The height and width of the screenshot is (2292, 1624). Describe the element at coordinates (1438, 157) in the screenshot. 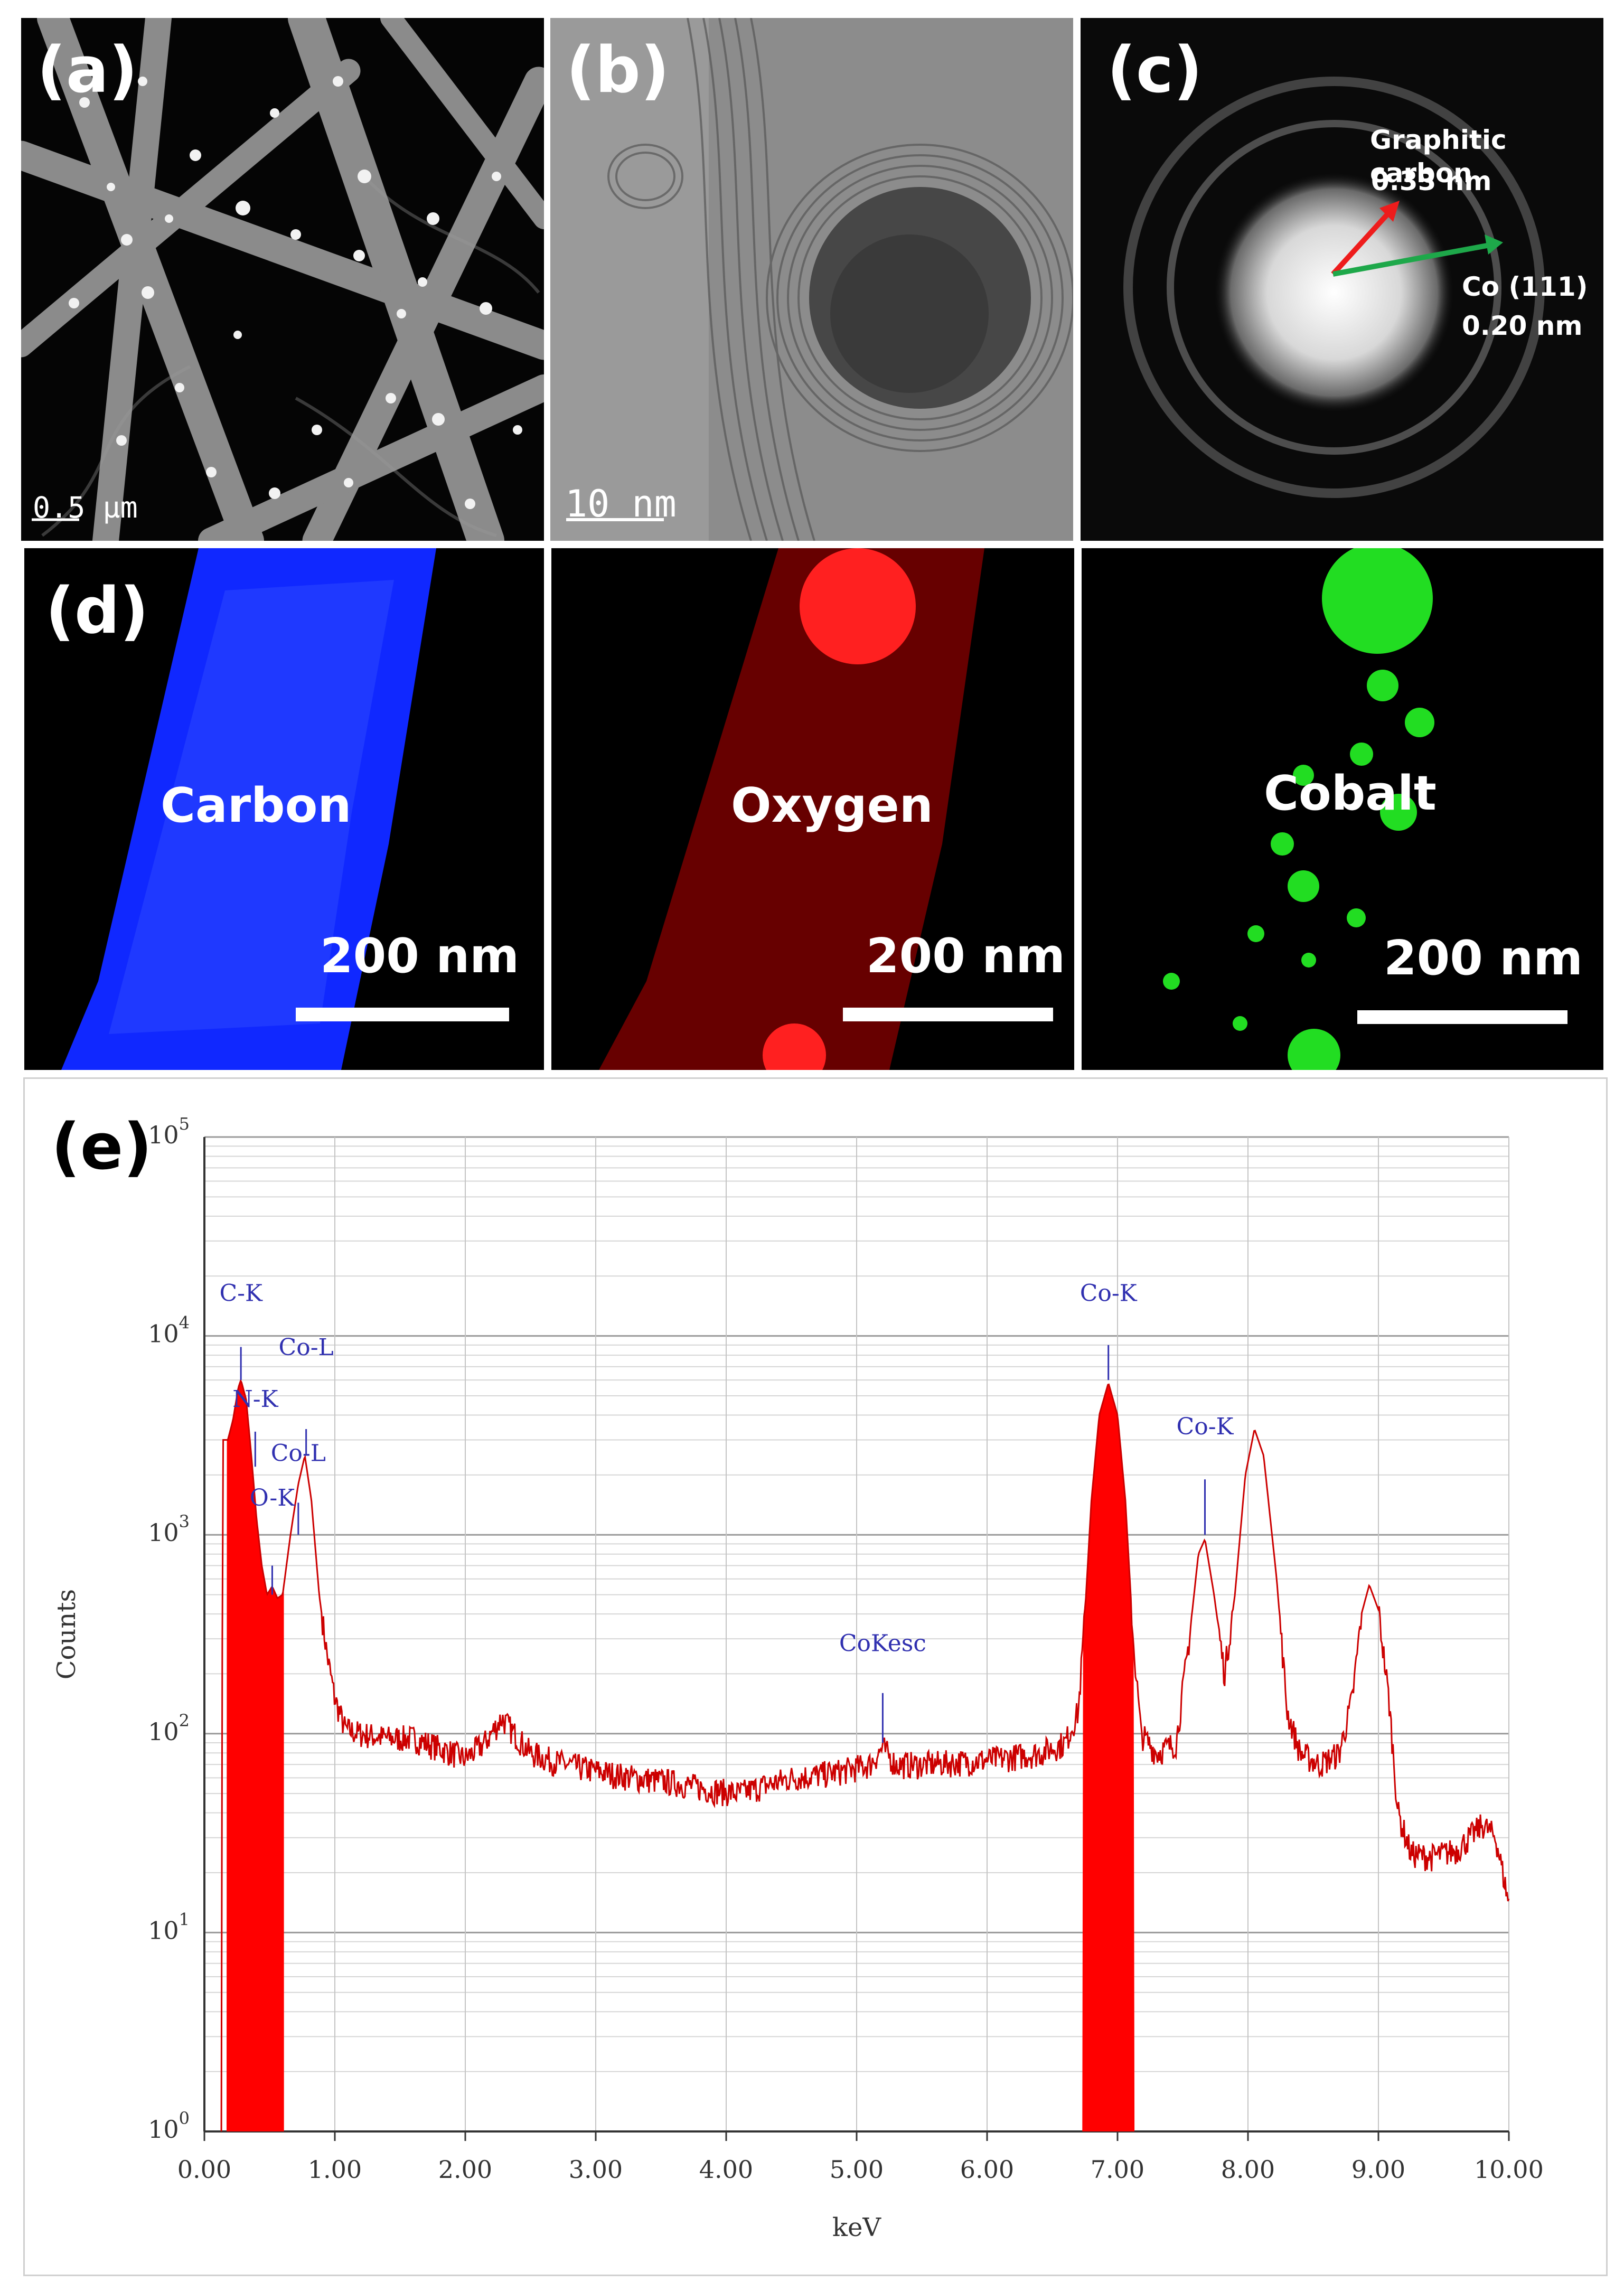

I see `graphitic-carbon-label: Graphitic carbon` at that location.